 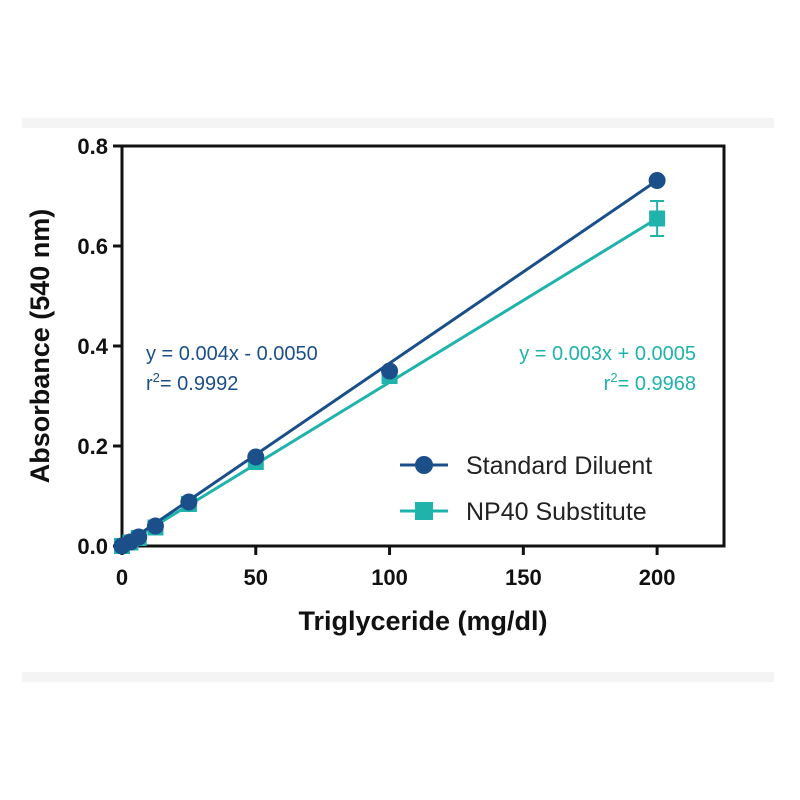 I want to click on legend-marker-square, so click(x=424, y=511).